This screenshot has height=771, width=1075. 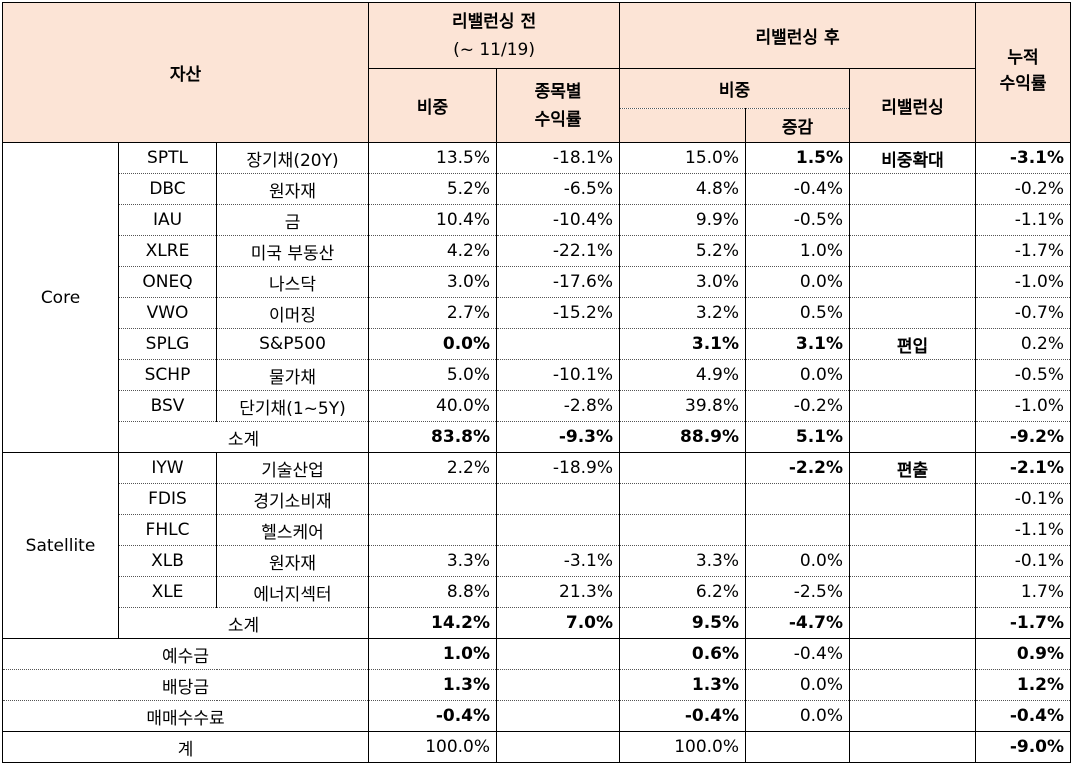 What do you see at coordinates (683, 344) in the screenshot?
I see `weight-after-cell: 3.1%` at bounding box center [683, 344].